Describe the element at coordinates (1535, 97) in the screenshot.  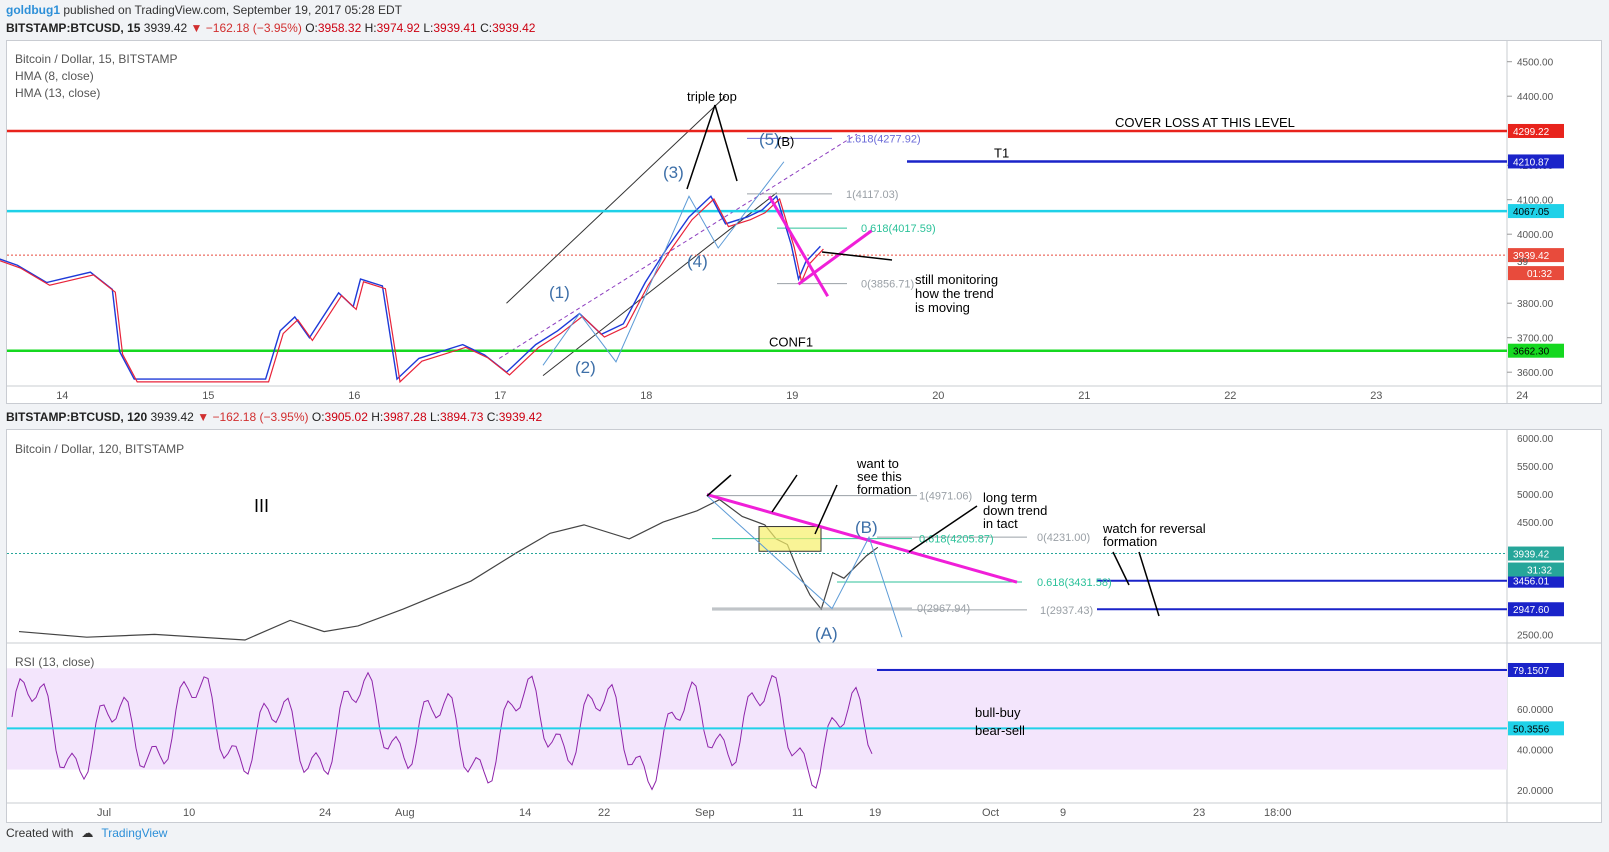
I see `y-tick-label: 4400.00` at that location.